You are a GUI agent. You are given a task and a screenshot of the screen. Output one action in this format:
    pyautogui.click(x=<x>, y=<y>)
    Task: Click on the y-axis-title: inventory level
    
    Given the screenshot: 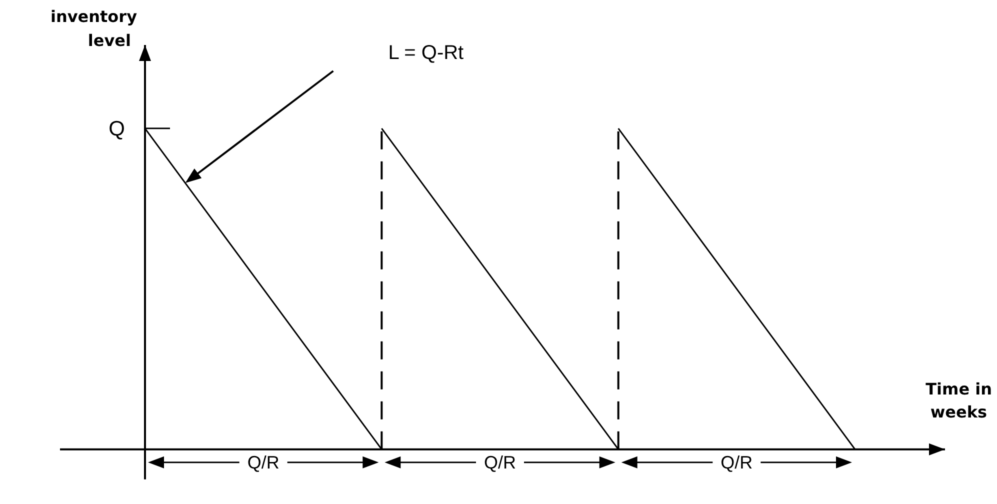 What is the action you would take?
    pyautogui.click(x=94, y=28)
    